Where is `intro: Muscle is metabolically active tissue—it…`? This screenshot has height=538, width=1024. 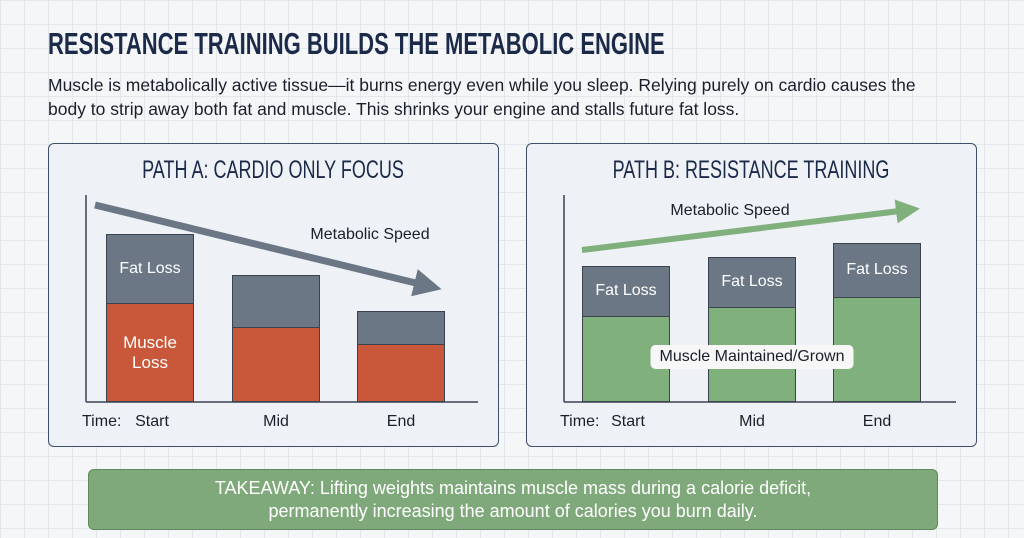
intro: Muscle is metabolically active tissue—it… is located at coordinates (482, 97).